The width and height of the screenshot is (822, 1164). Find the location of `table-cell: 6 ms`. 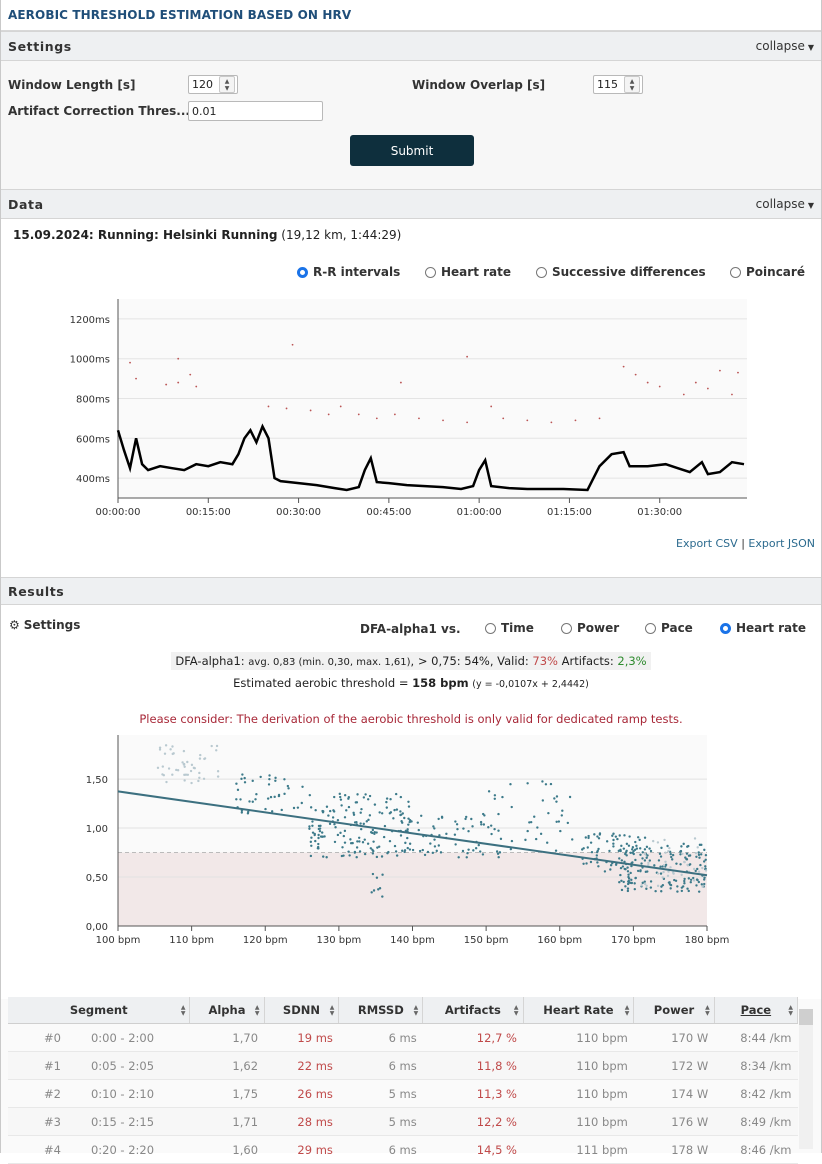

table-cell: 6 ms is located at coordinates (380, 1065).